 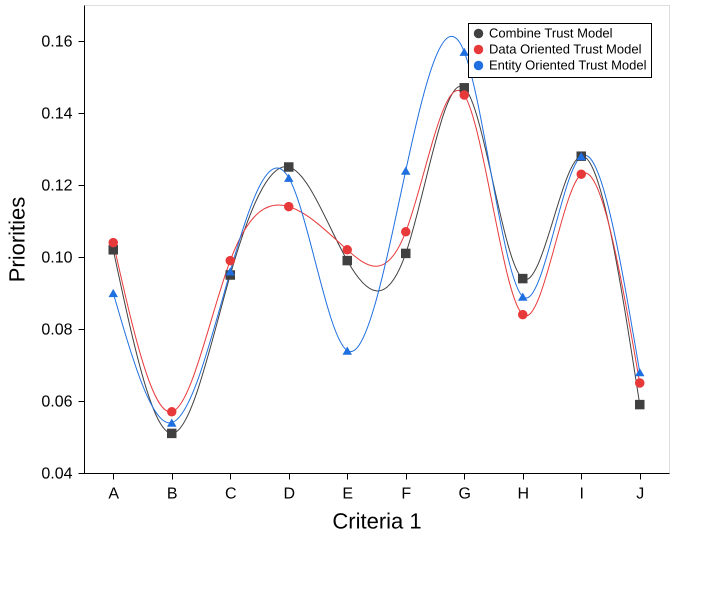 I want to click on x-tick-label: A, so click(x=114, y=494).